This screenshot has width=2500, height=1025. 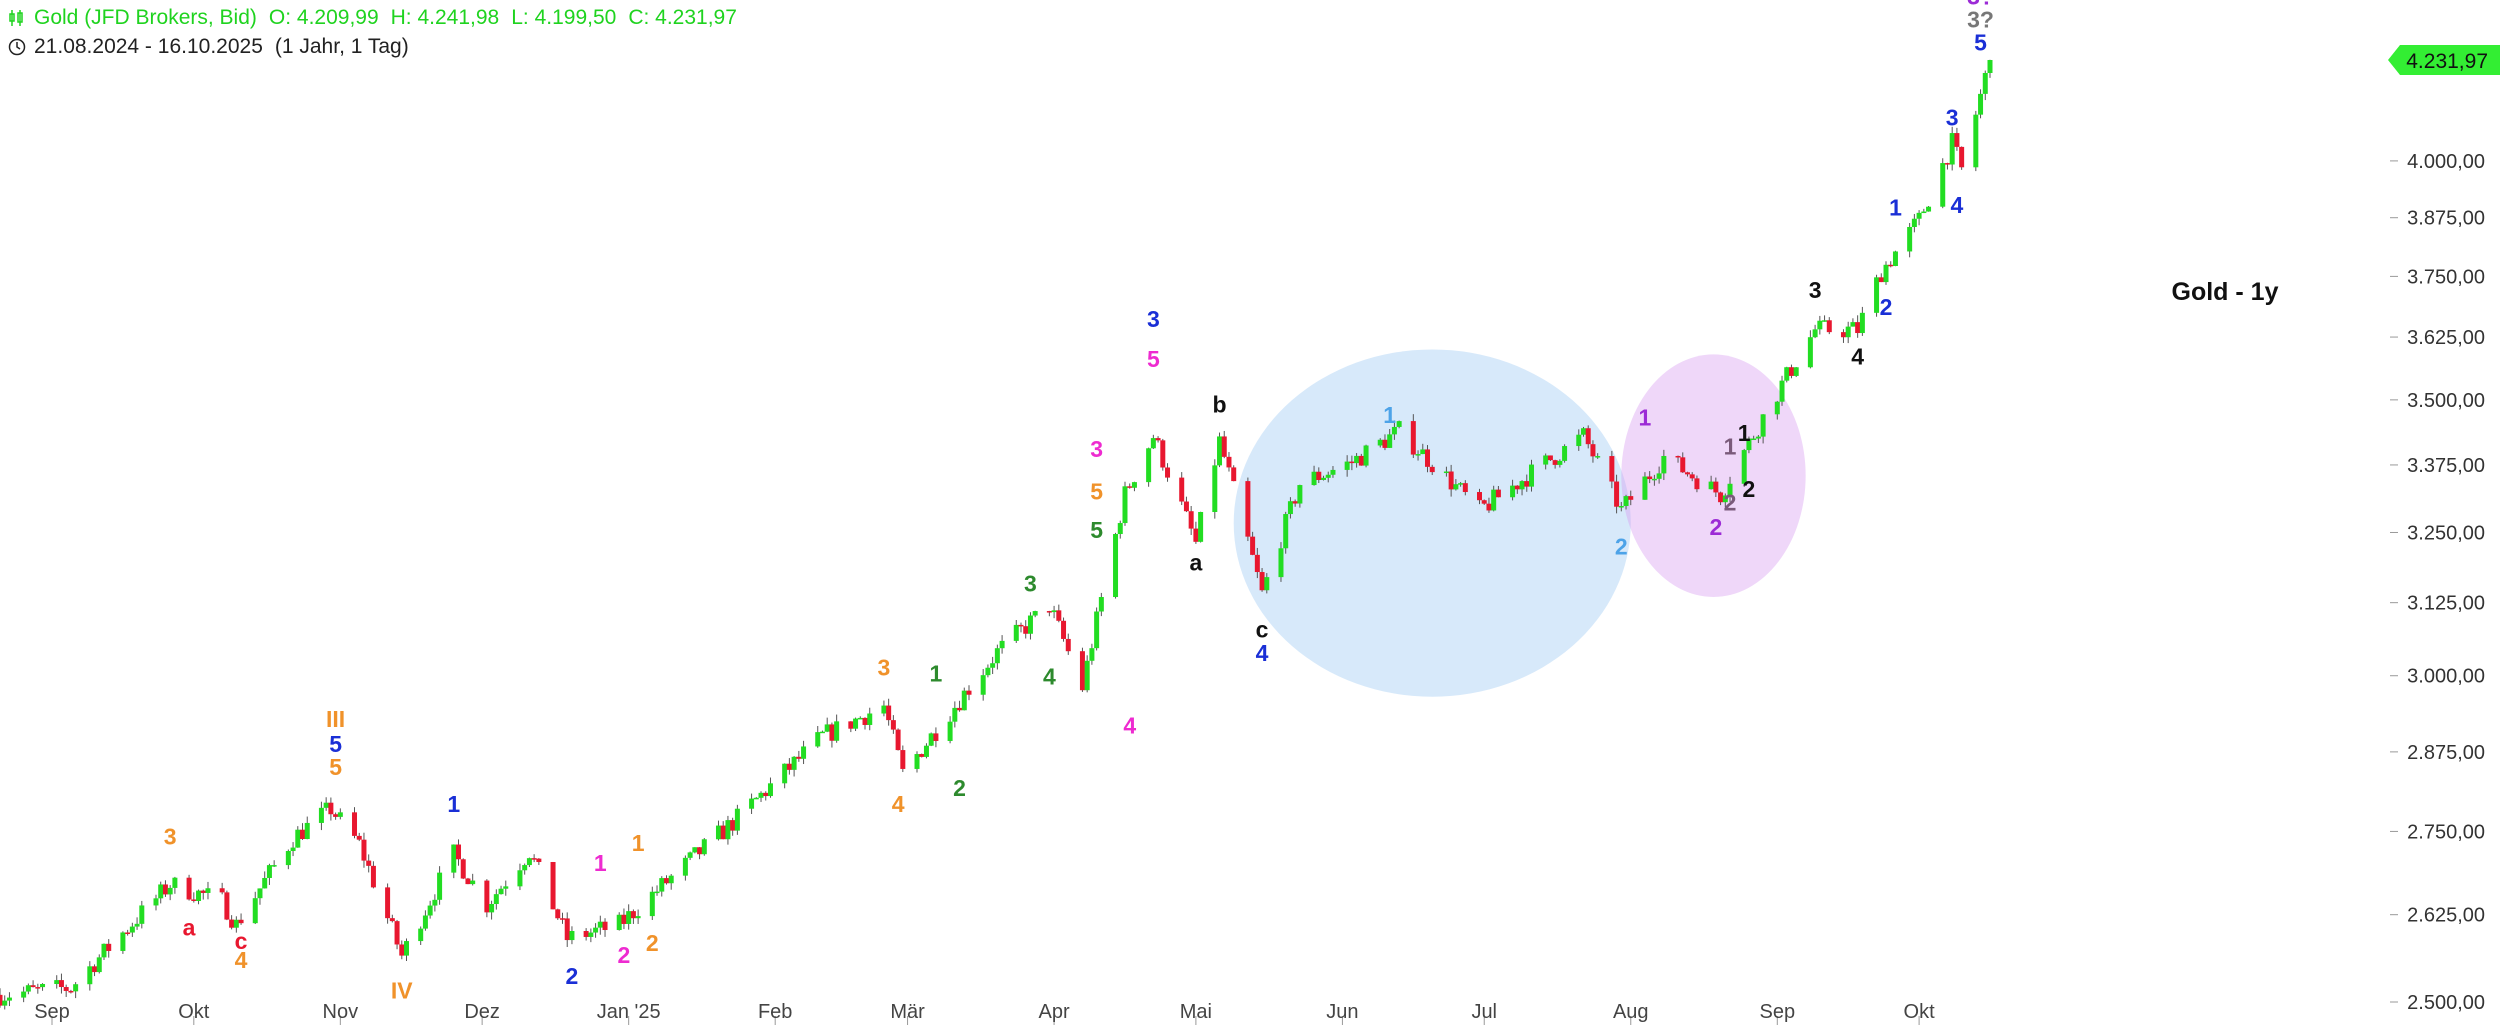 What do you see at coordinates (323, 17) in the screenshot?
I see `open-value: O: 4.209,99` at bounding box center [323, 17].